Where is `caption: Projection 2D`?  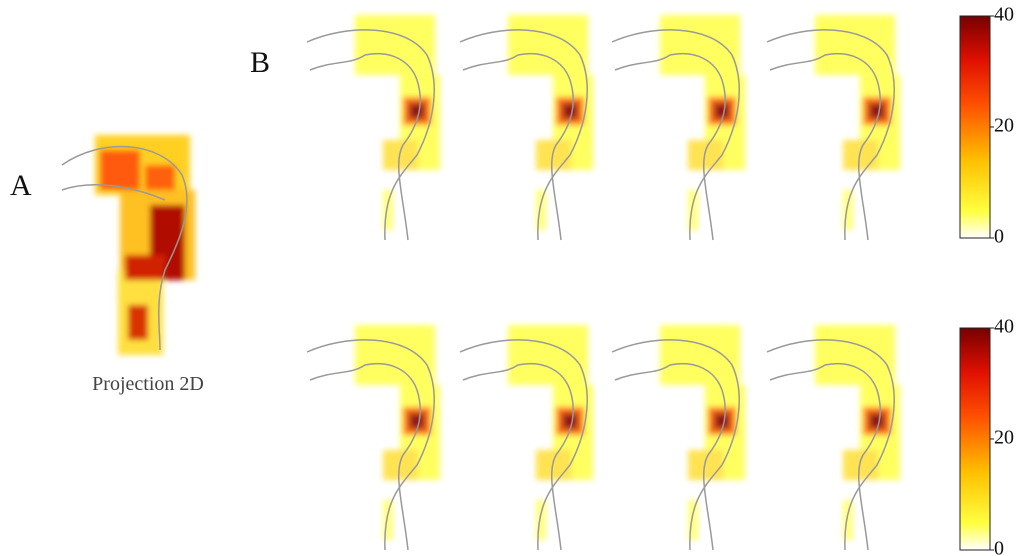 caption: Projection 2D is located at coordinates (148, 384).